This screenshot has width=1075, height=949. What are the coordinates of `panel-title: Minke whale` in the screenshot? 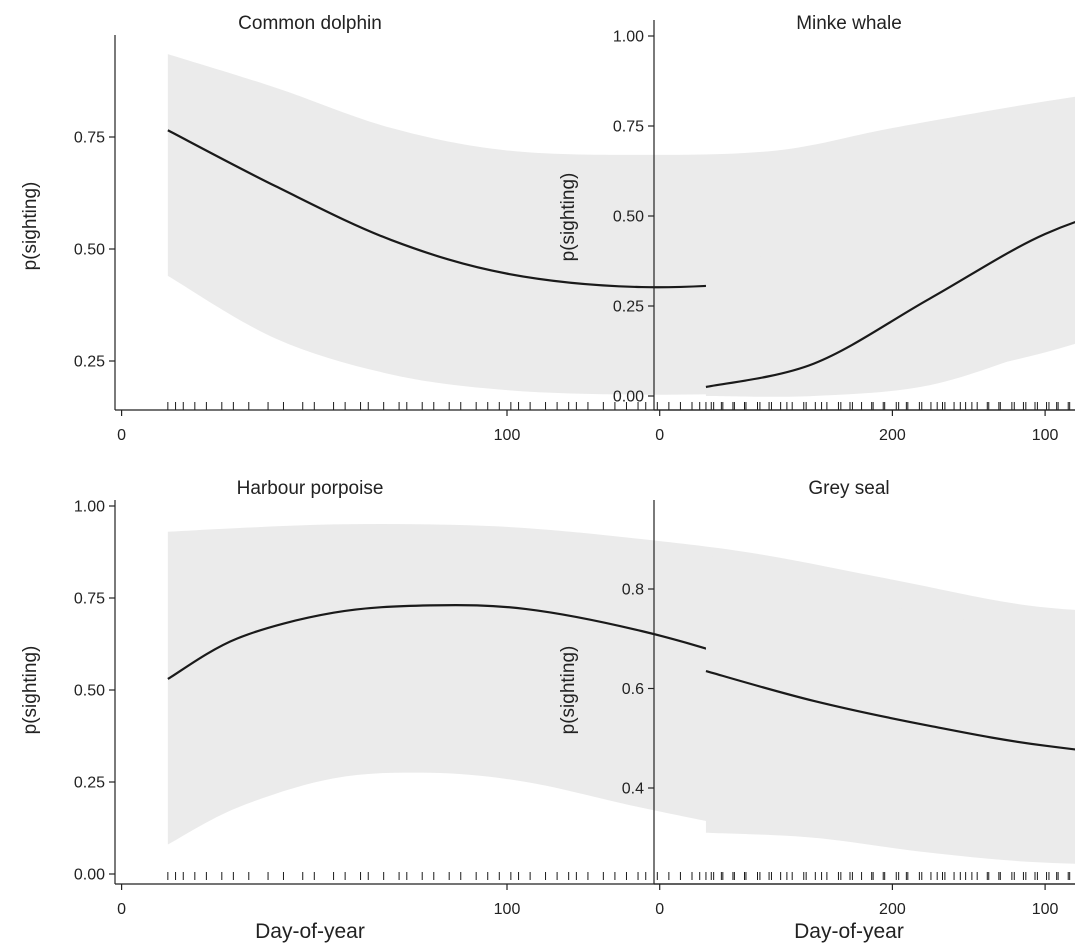 It's located at (849, 23).